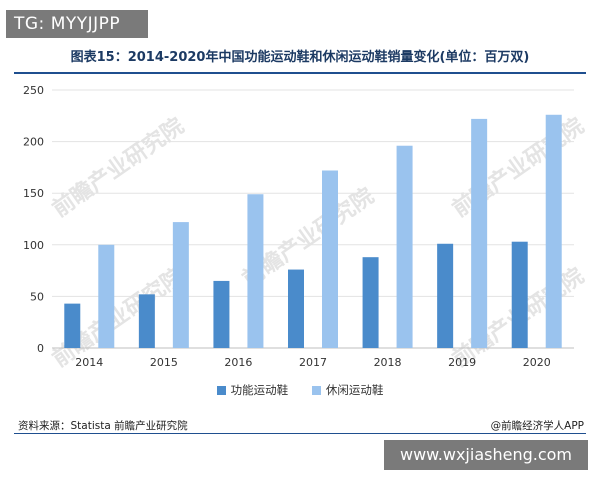 The width and height of the screenshot is (600, 480). Describe the element at coordinates (255, 271) in the screenshot. I see `bar-casual-2016` at that location.